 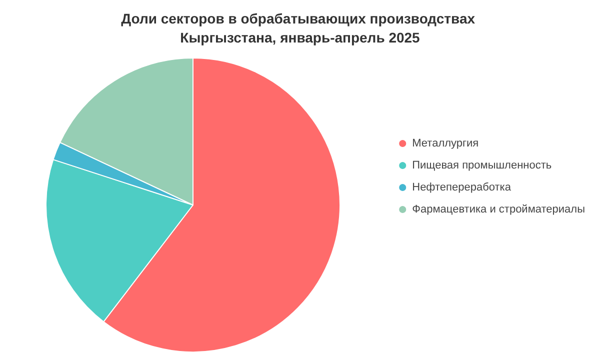 I want to click on legend-label: Фармацевтика и стройматериалы, so click(x=499, y=210).